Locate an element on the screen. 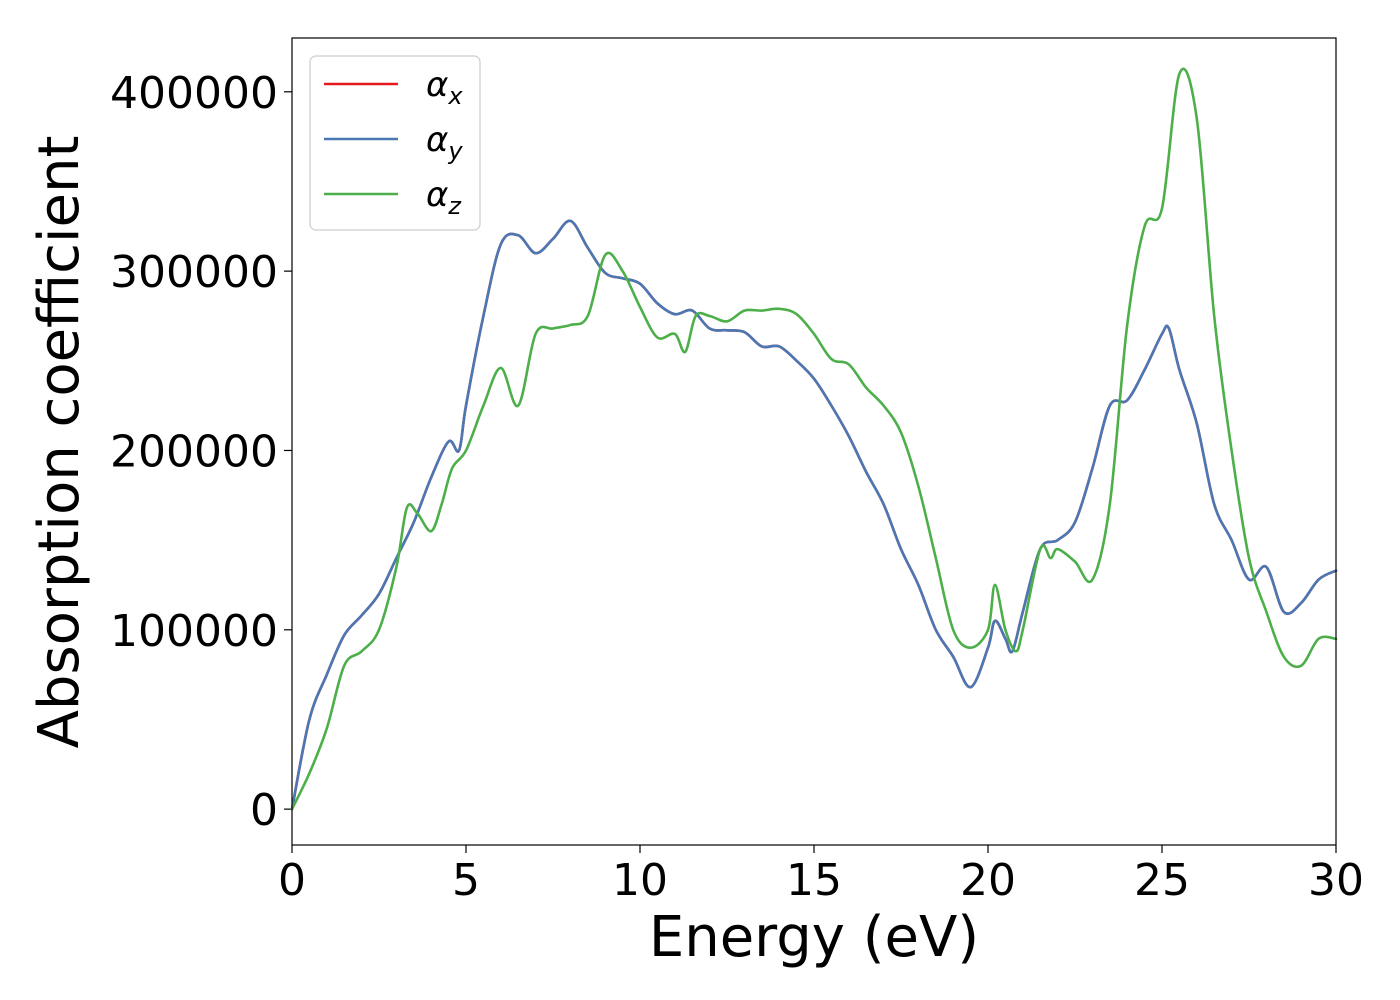 This screenshot has width=1400, height=1000. y-tick-label: 0 is located at coordinates (264, 810).